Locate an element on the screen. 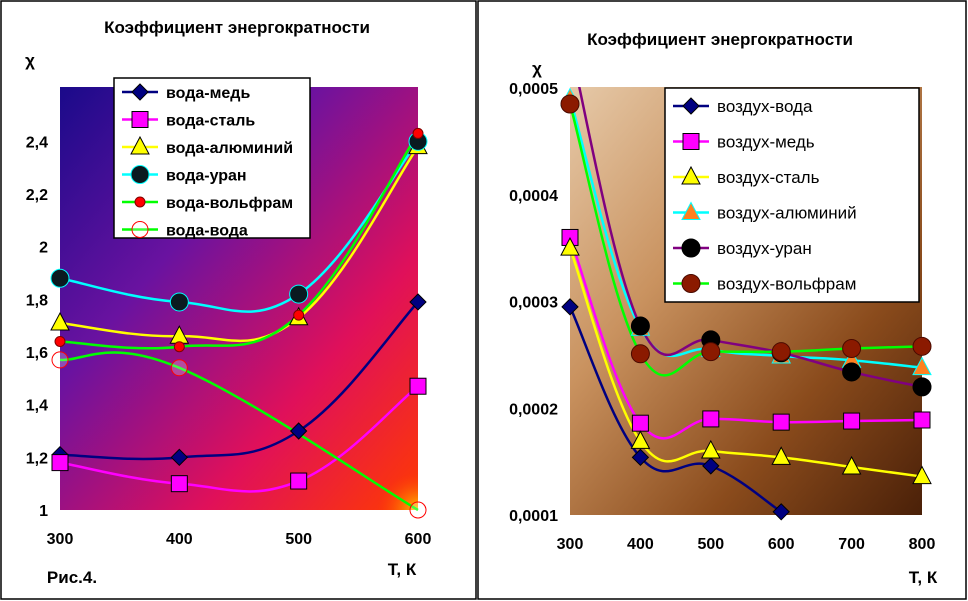 The image size is (968, 601). l-y-tick-label: 1 is located at coordinates (43, 511).